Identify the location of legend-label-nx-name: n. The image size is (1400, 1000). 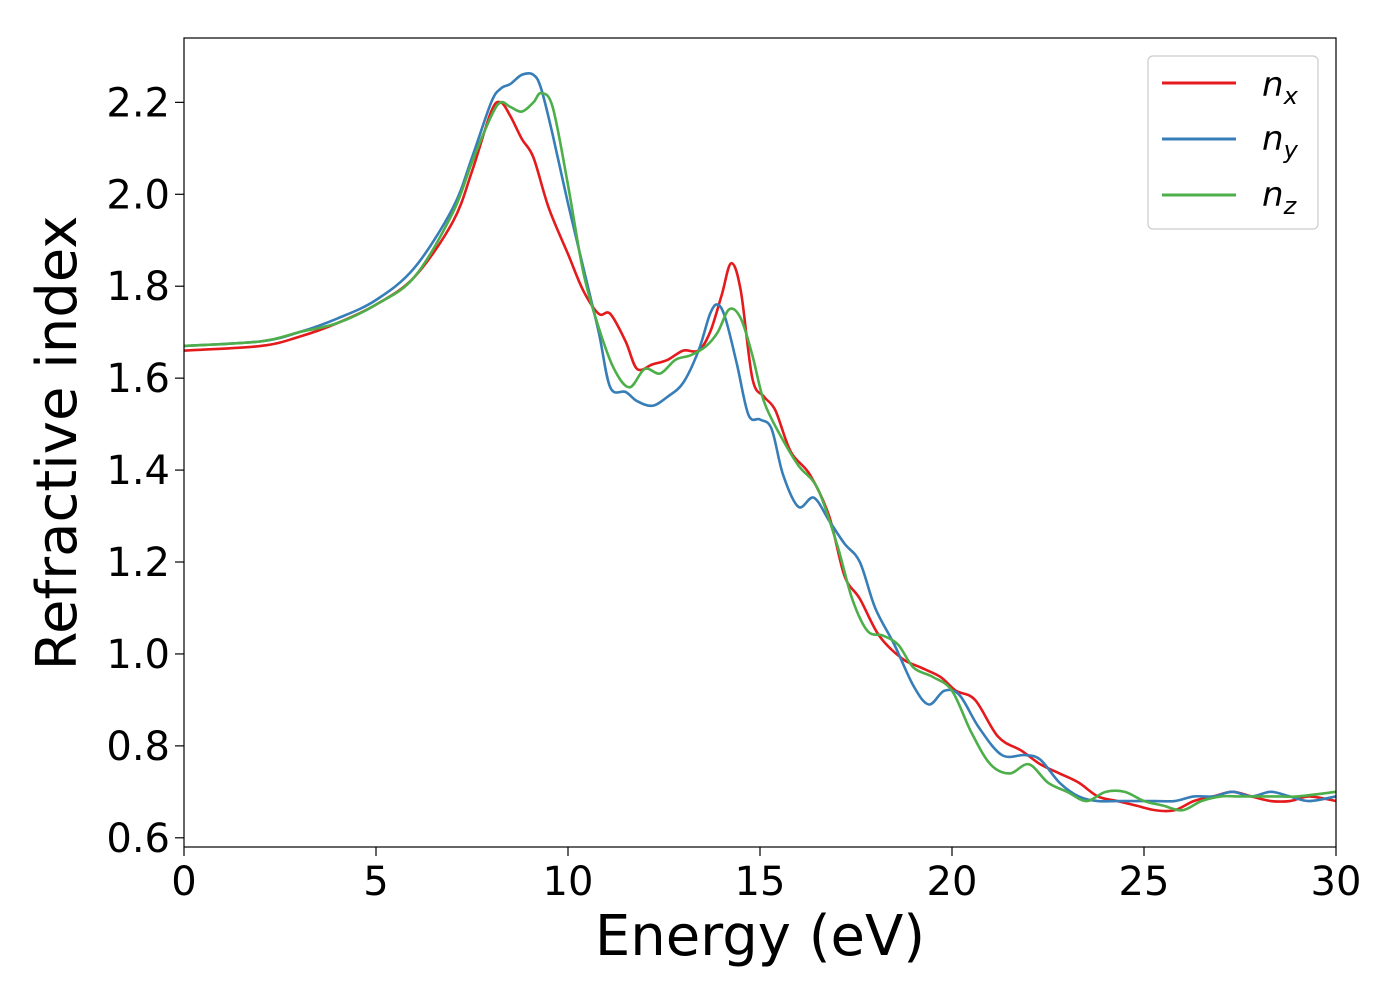
(1273, 85).